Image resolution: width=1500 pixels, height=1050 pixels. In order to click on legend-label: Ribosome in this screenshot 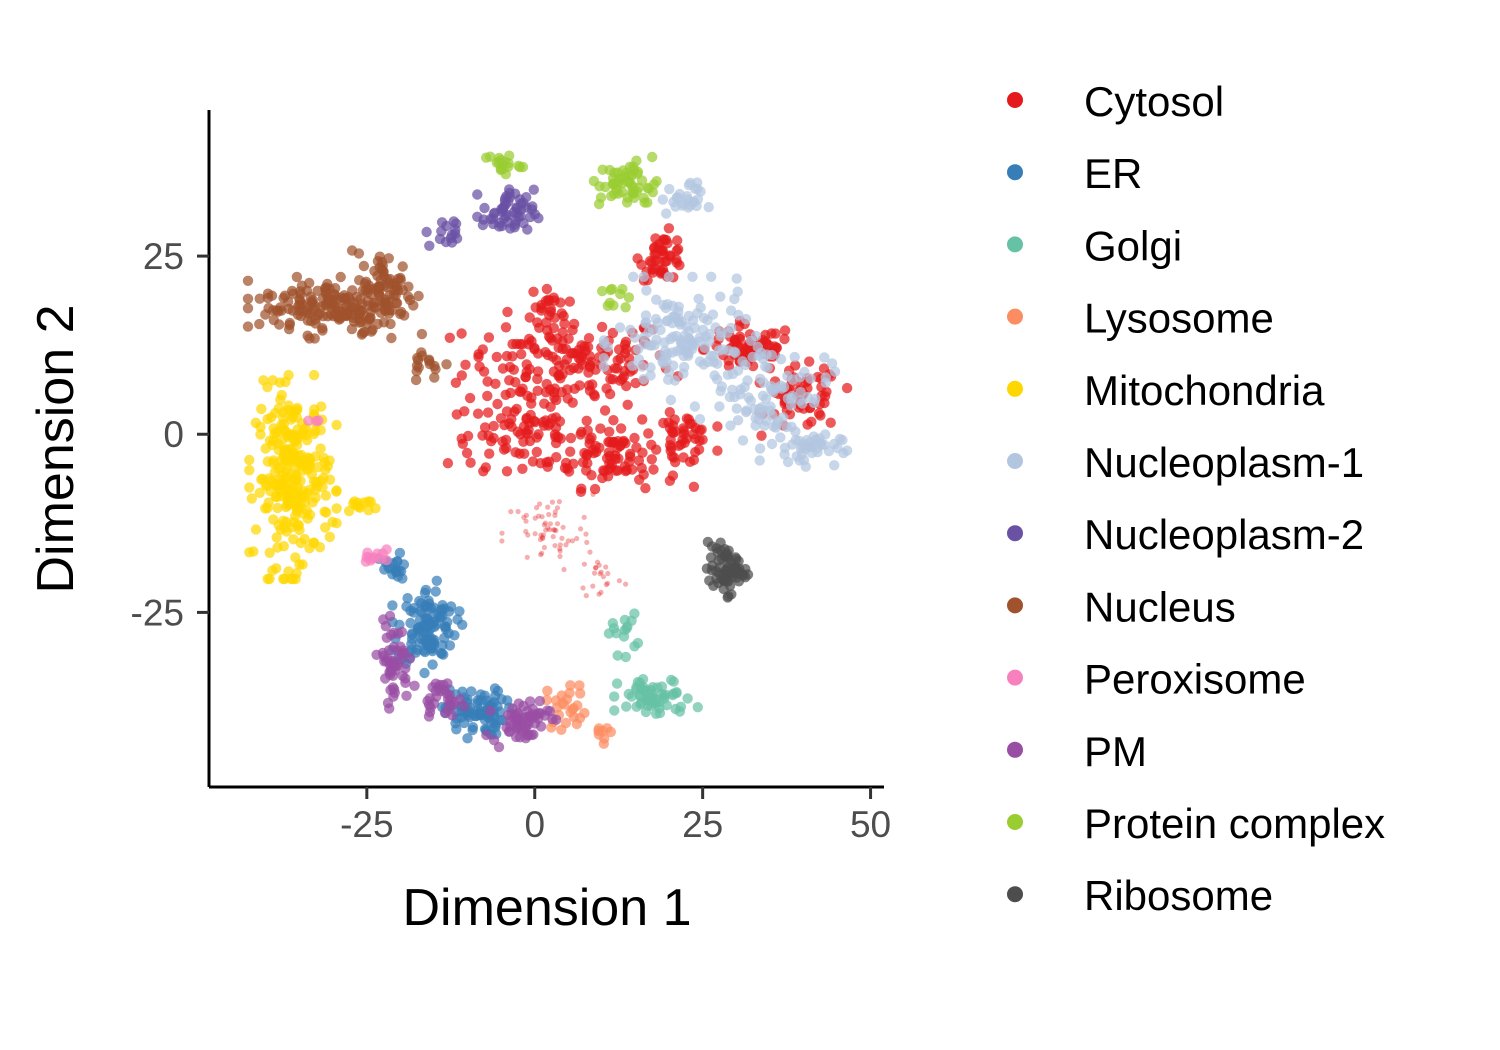, I will do `click(1178, 895)`.